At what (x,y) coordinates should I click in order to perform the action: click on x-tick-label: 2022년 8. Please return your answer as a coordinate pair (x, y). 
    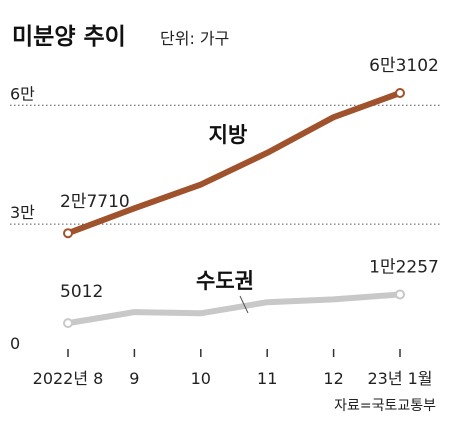
    Looking at the image, I should click on (68, 378).